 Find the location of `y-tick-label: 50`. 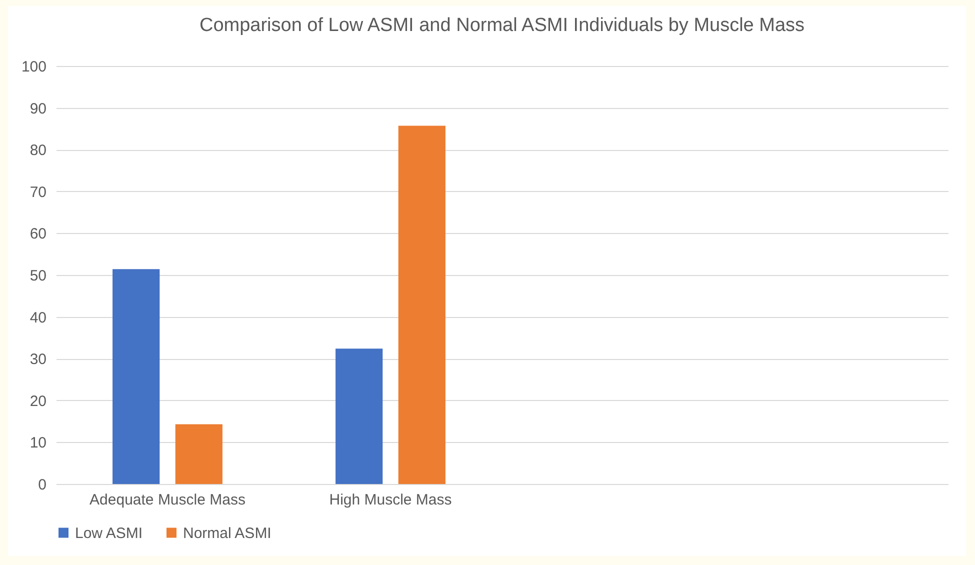

y-tick-label: 50 is located at coordinates (38, 276).